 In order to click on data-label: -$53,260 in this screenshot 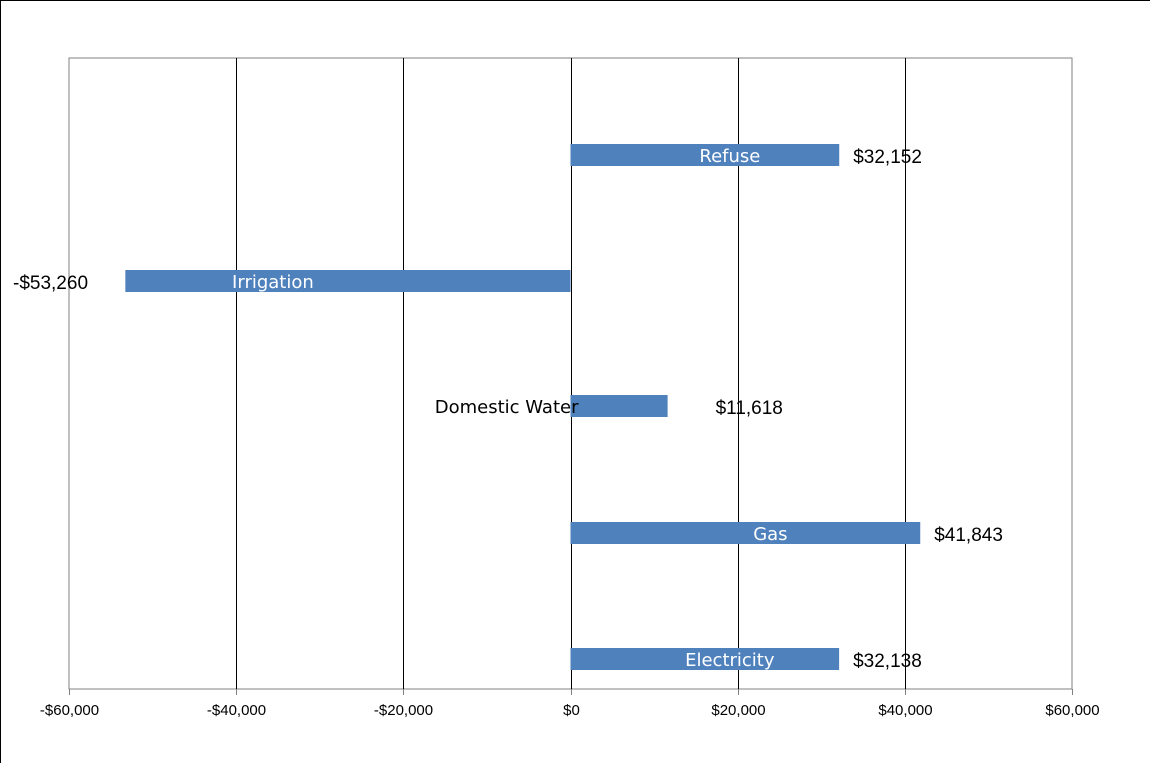, I will do `click(50, 283)`.